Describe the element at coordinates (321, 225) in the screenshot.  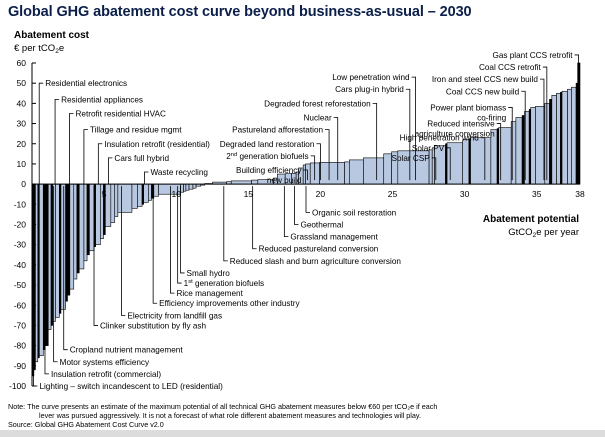
I see `annotation-label: Geothermal` at that location.